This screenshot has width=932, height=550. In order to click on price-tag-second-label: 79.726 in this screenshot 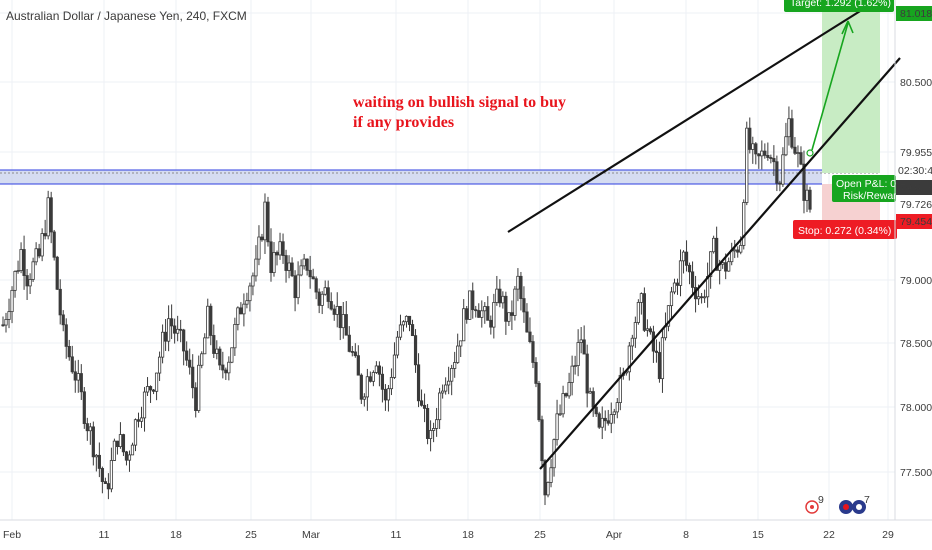, I will do `click(916, 205)`.